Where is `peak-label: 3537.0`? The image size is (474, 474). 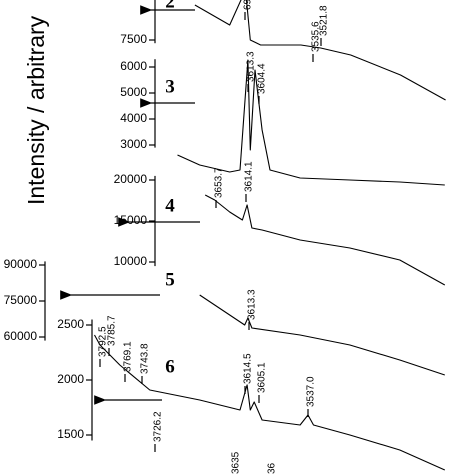
peak-label: 3537.0 is located at coordinates (311, 391).